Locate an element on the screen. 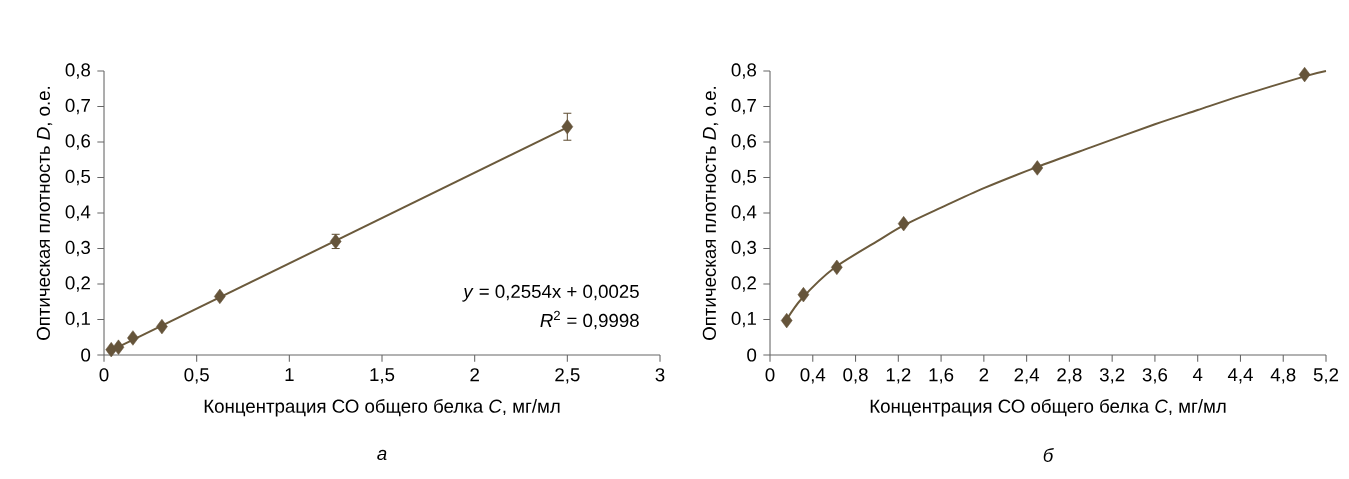  x-tick-label: 3,6 is located at coordinates (1155, 376).